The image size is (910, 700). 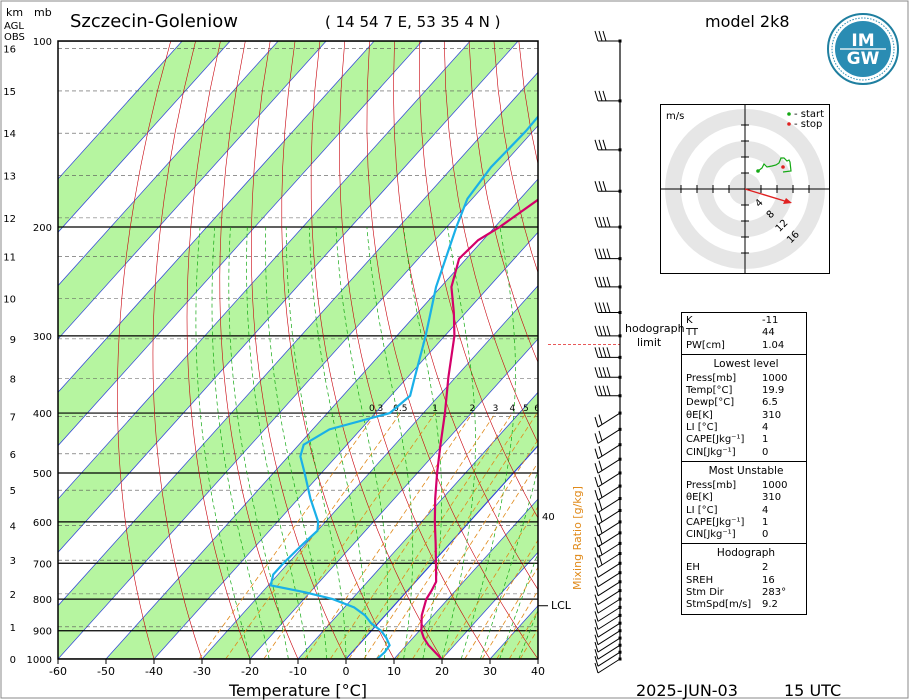 I want to click on imgw-logo: IM GW, so click(x=863, y=49).